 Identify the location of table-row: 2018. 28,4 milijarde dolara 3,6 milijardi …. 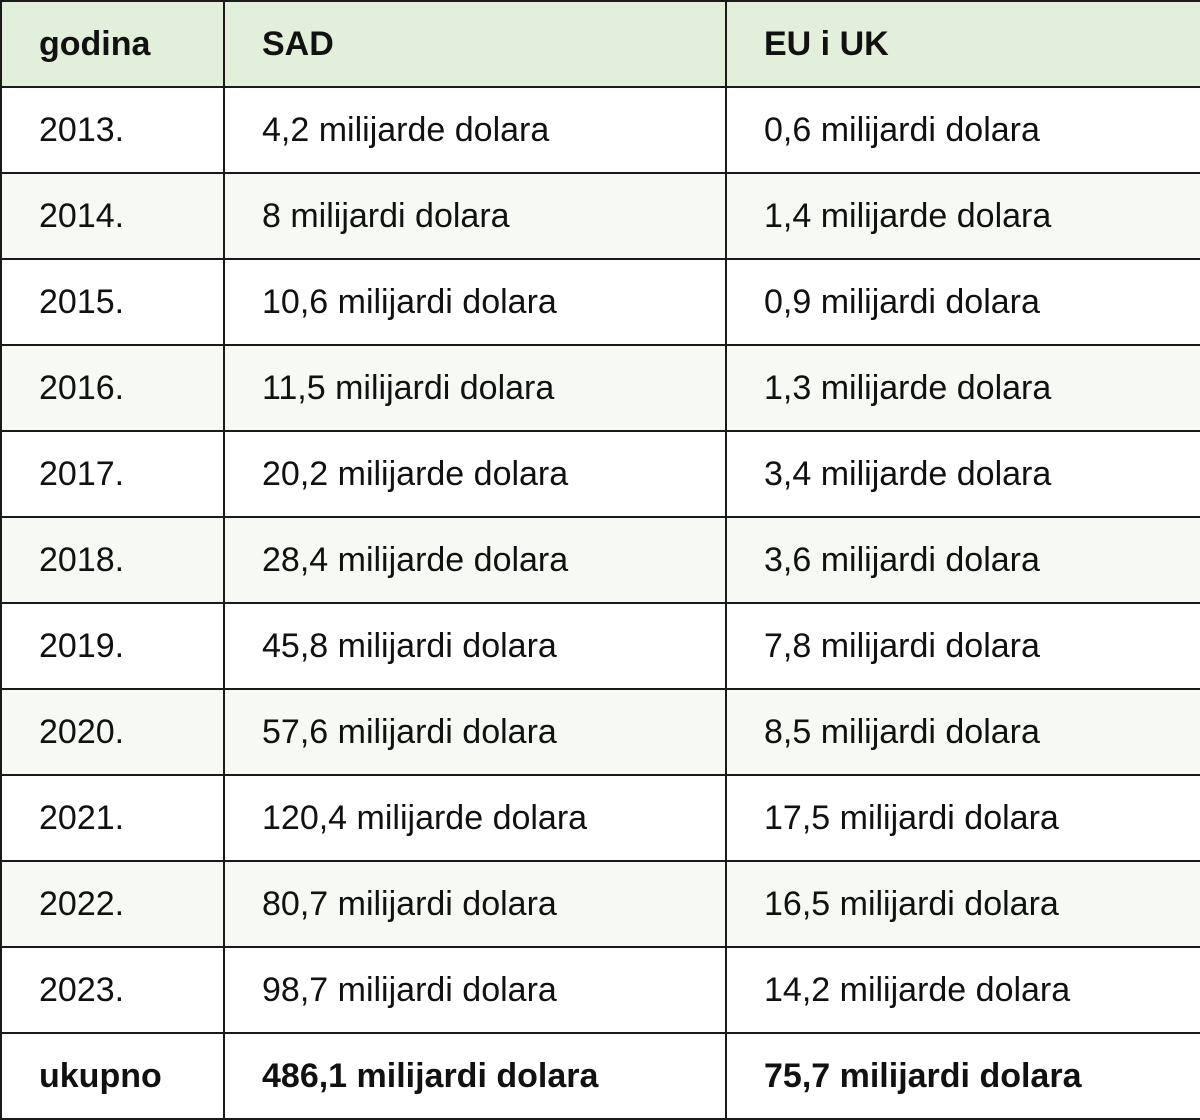
(600, 560).